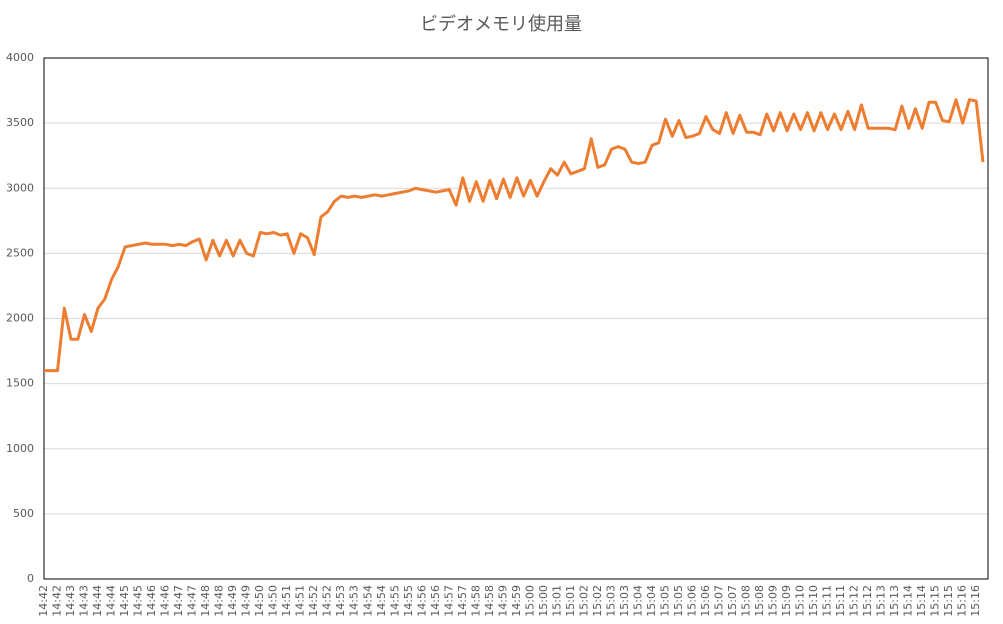 The width and height of the screenshot is (1003, 624). What do you see at coordinates (20, 318) in the screenshot?
I see `y-tick-label: 2000` at bounding box center [20, 318].